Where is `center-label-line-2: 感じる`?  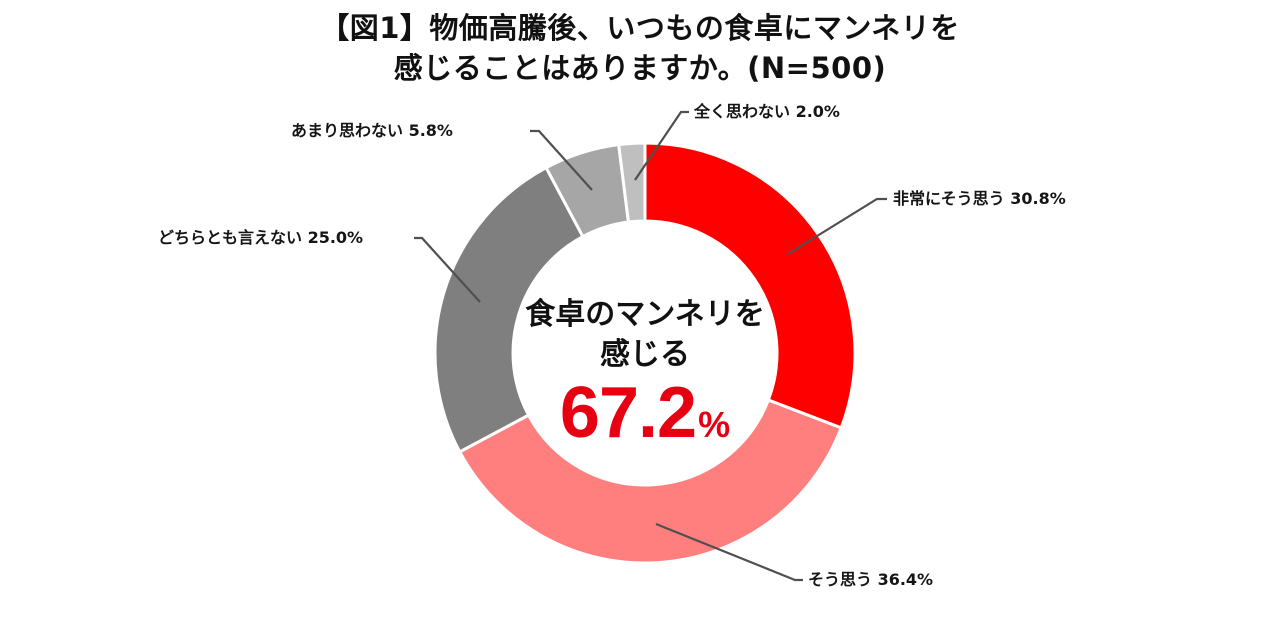 center-label-line-2: 感じる is located at coordinates (645, 354).